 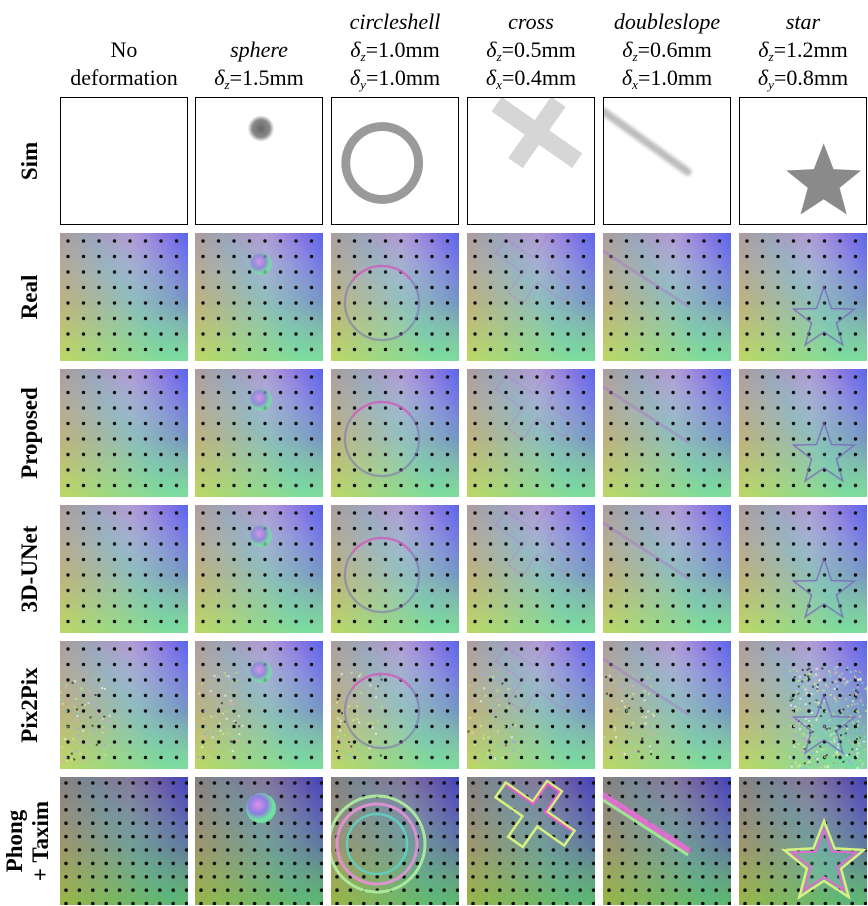 I want to click on column-header-star: star δz=1.2mm δy=0.8mm, so click(x=795, y=50).